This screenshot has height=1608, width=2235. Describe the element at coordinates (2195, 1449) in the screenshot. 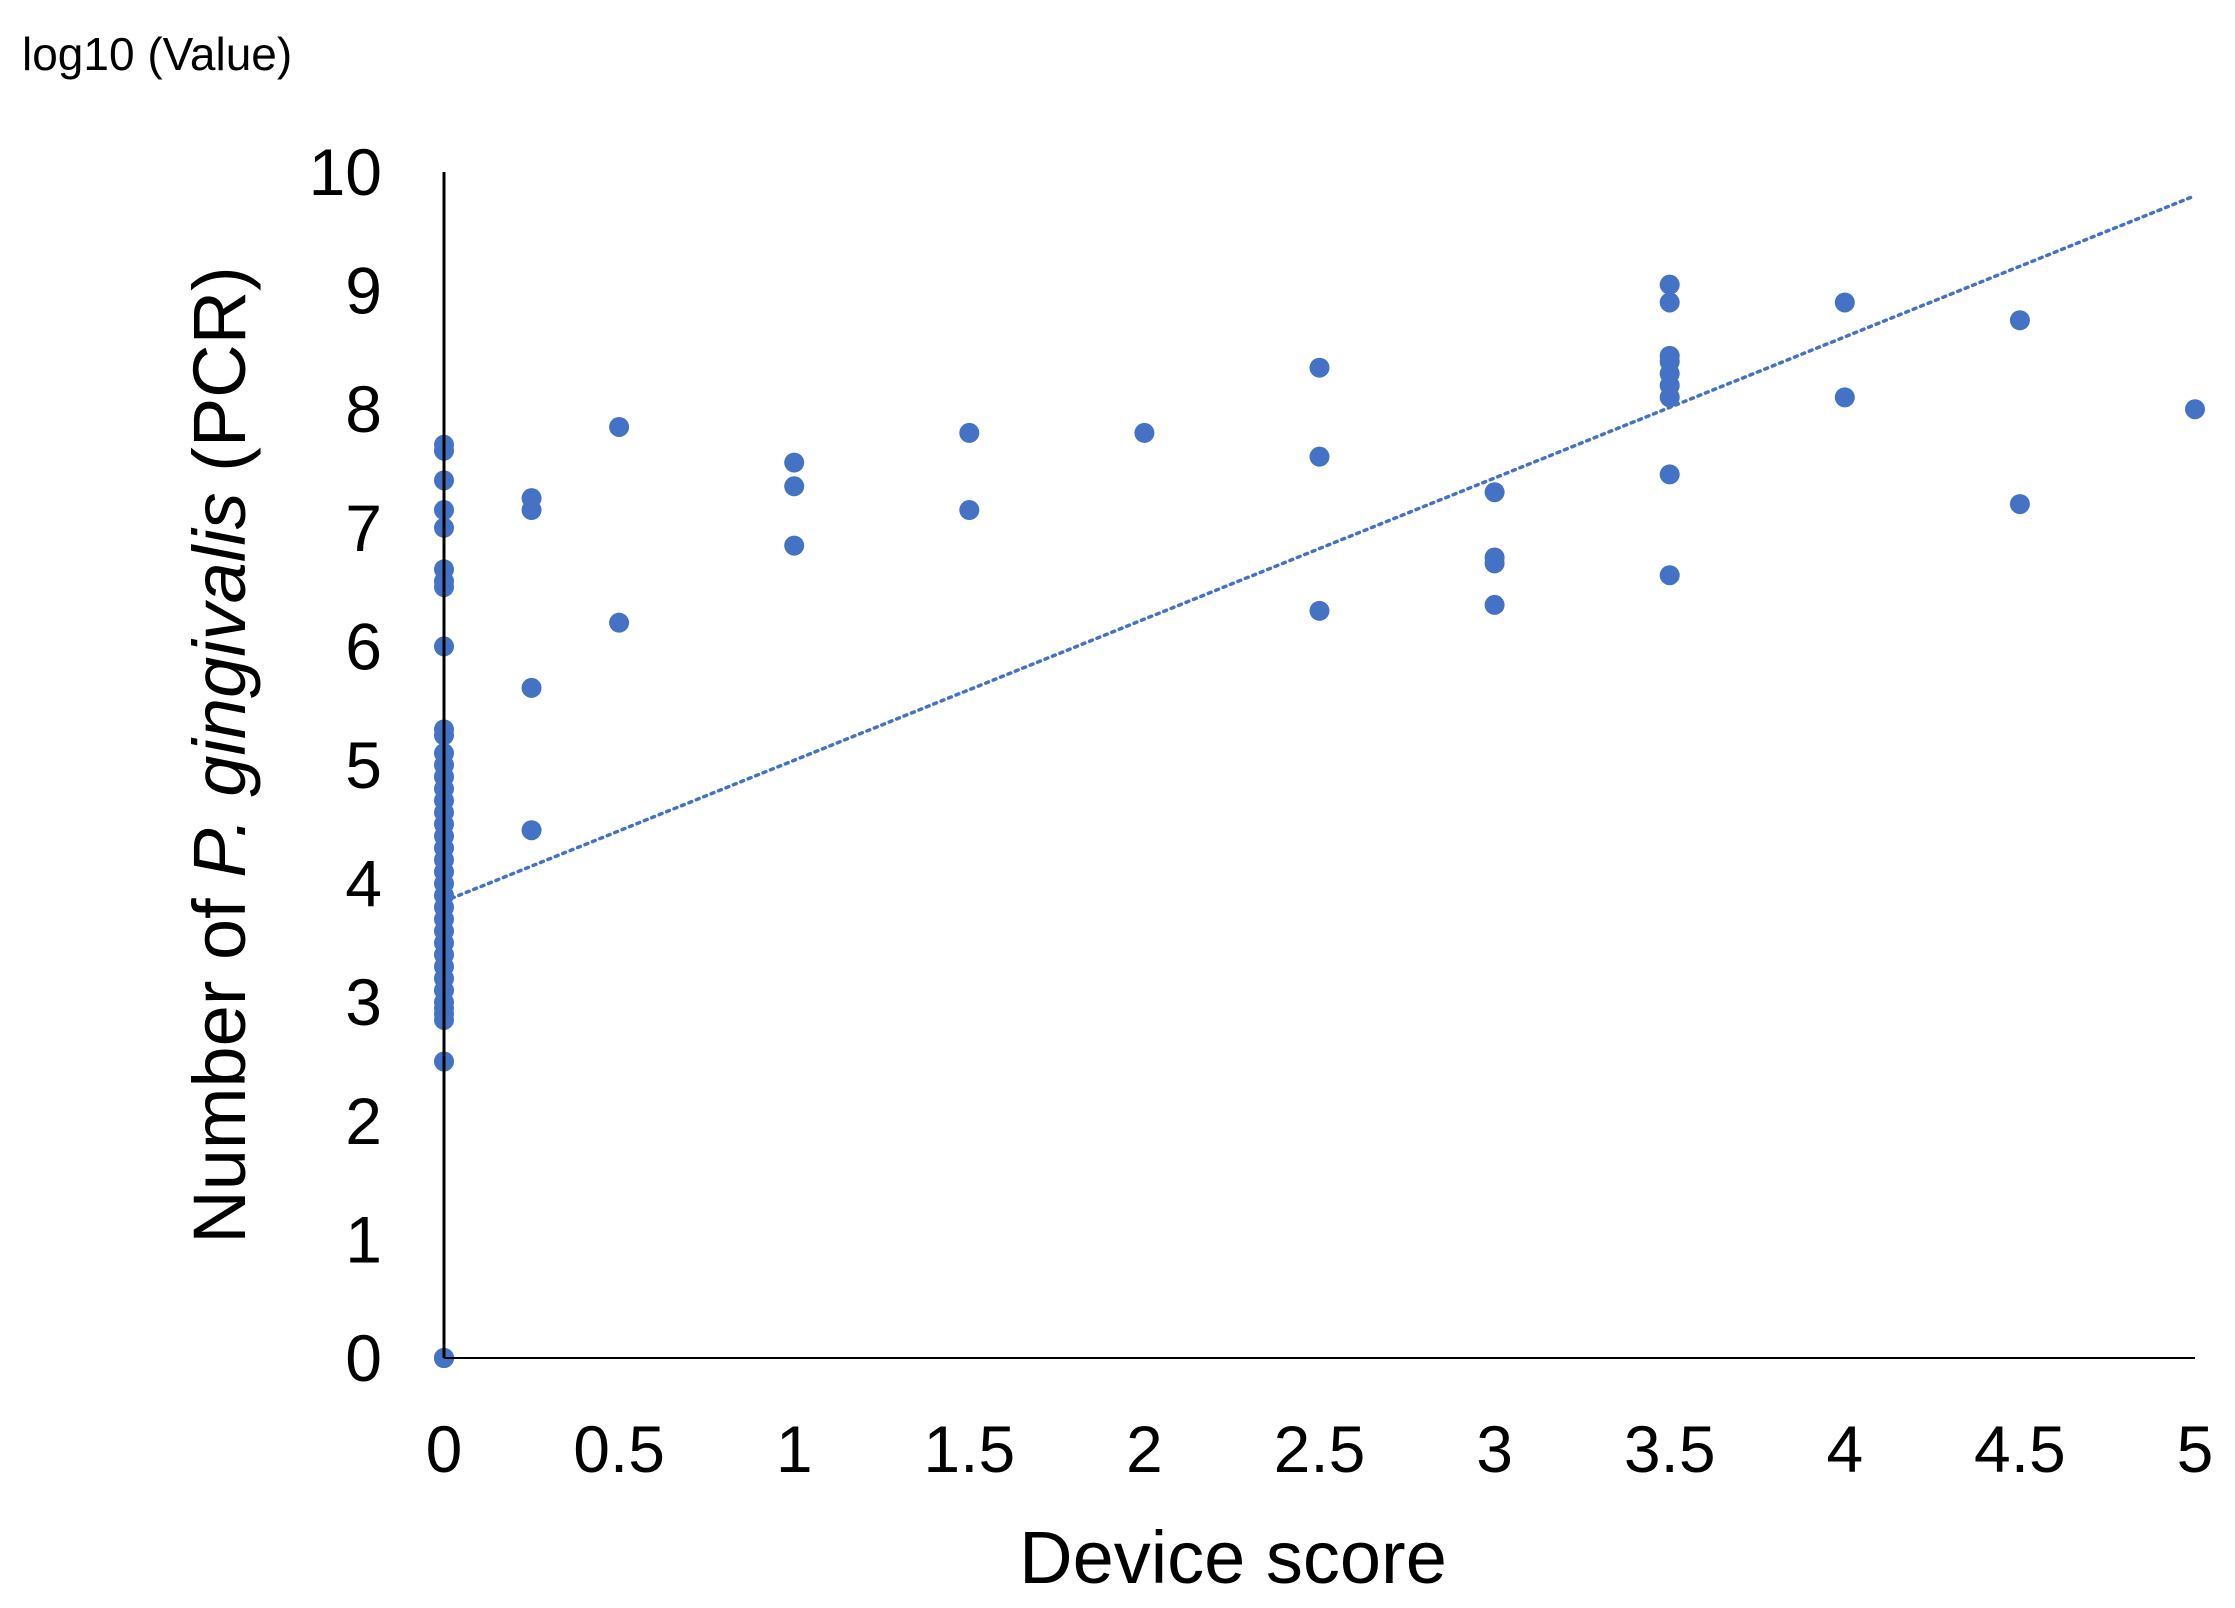

I see `x-tick-label: 5` at that location.